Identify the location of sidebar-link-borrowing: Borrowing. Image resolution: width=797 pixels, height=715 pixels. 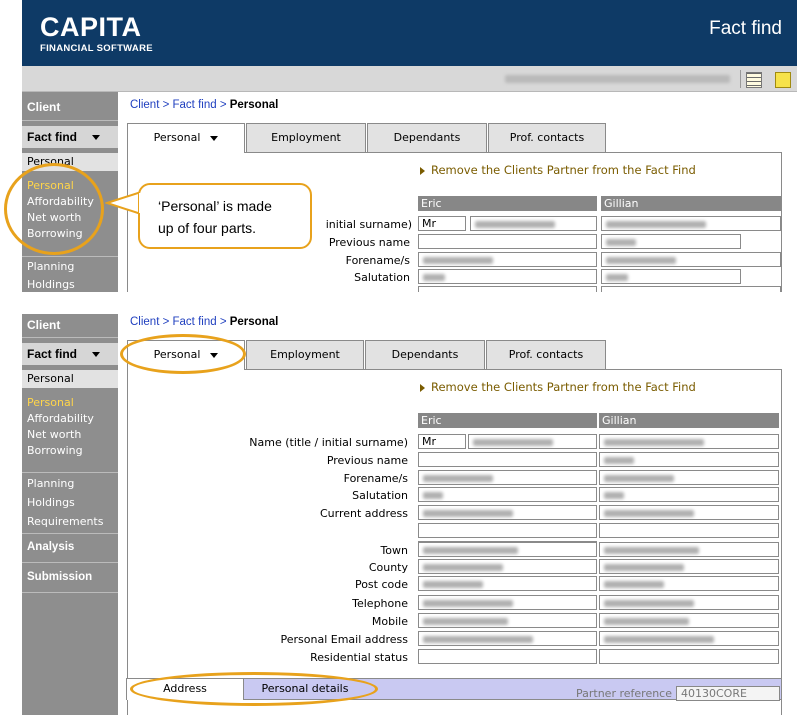
(55, 450).